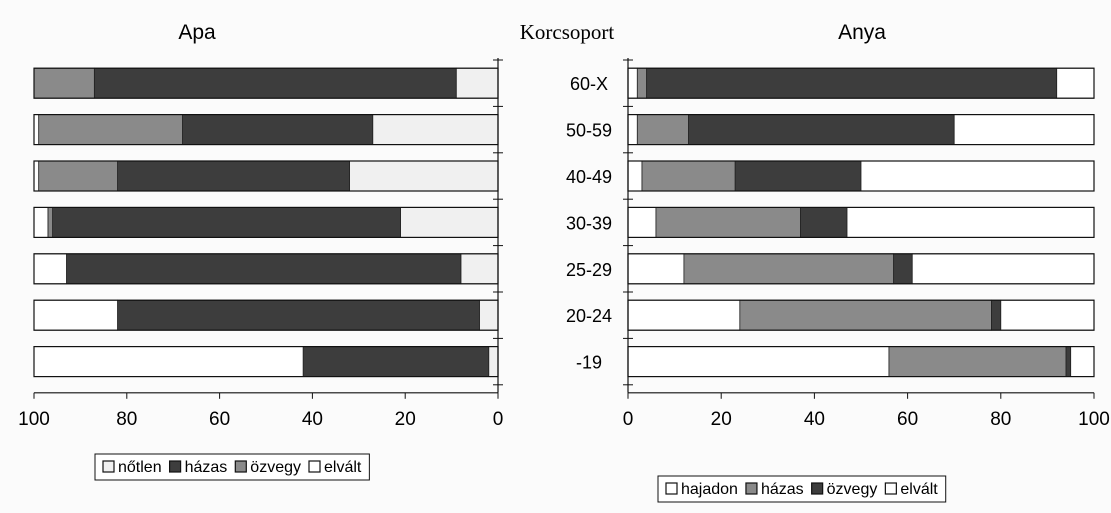 The width and height of the screenshot is (1111, 513). Describe the element at coordinates (275, 83) in the screenshot. I see `left-bar-60-x-ha-zas` at that location.